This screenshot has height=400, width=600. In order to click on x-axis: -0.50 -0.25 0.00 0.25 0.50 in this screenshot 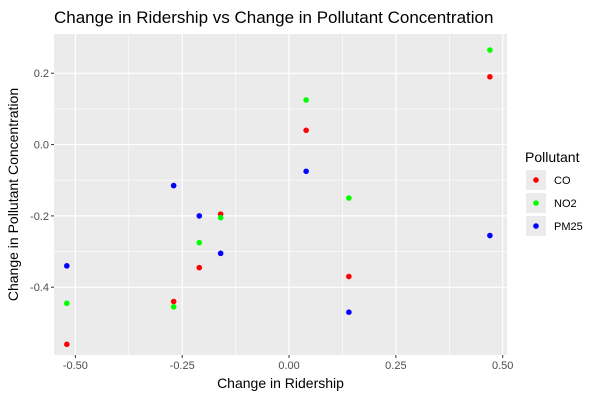, I will do `click(288, 363)`.